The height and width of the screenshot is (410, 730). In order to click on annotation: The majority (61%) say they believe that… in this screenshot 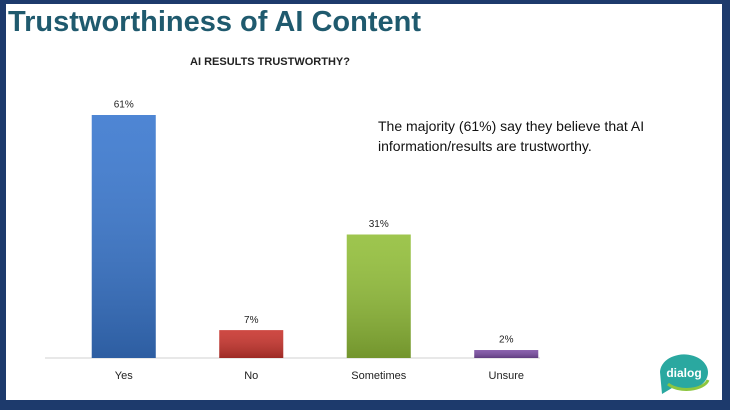, I will do `click(511, 136)`.